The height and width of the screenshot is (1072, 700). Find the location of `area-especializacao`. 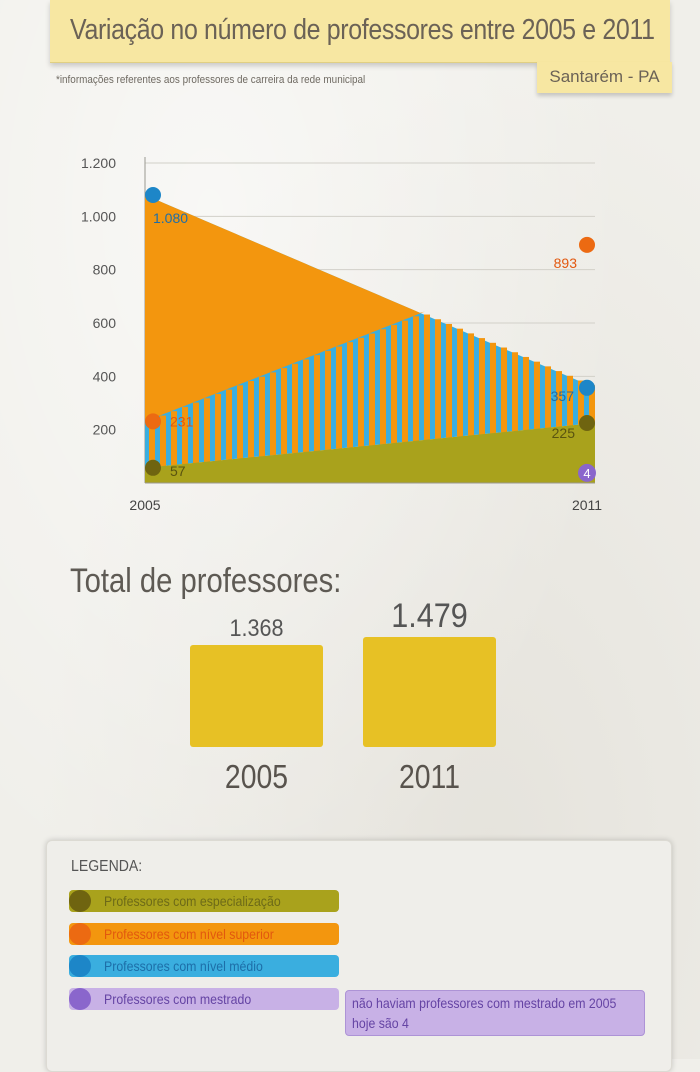

area-especializacao is located at coordinates (370, 453).